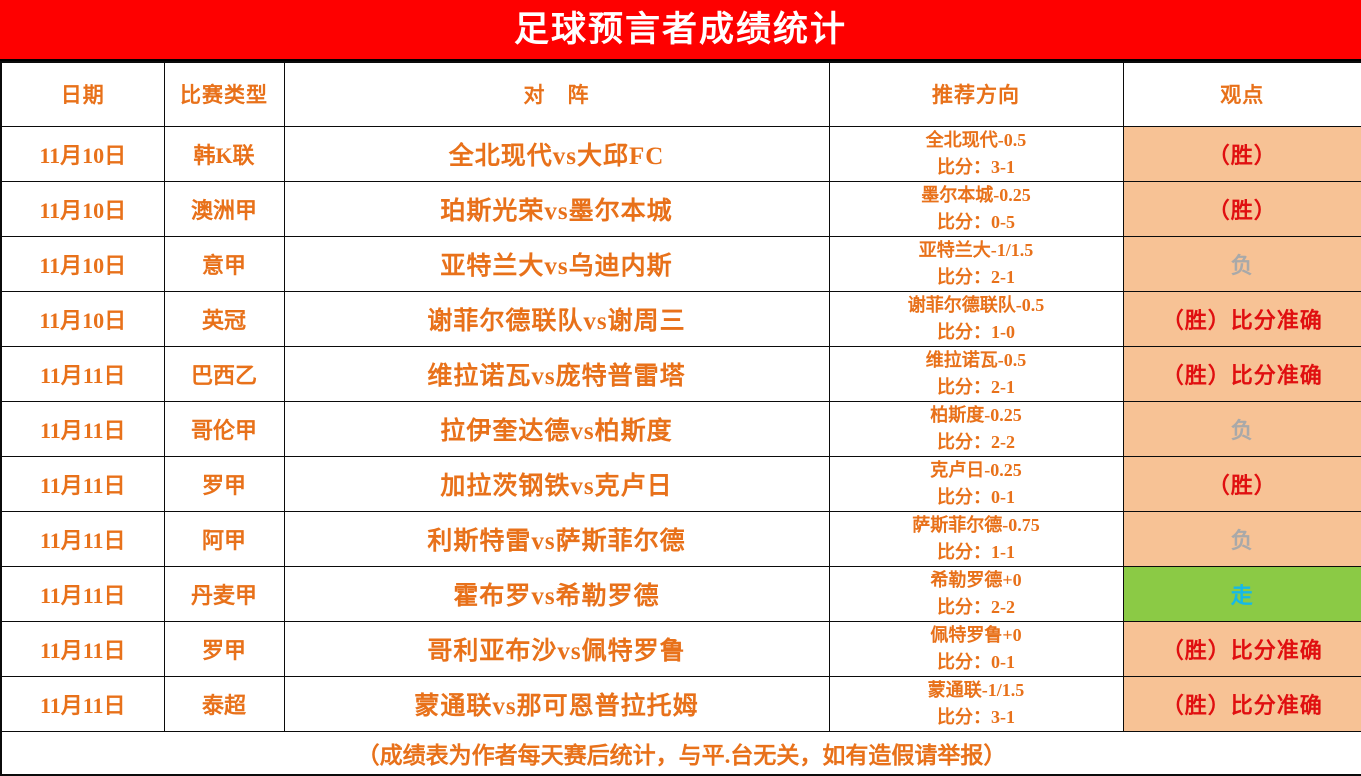 This screenshot has height=776, width=1361. What do you see at coordinates (224, 263) in the screenshot?
I see `cell-match-type: 意甲` at bounding box center [224, 263].